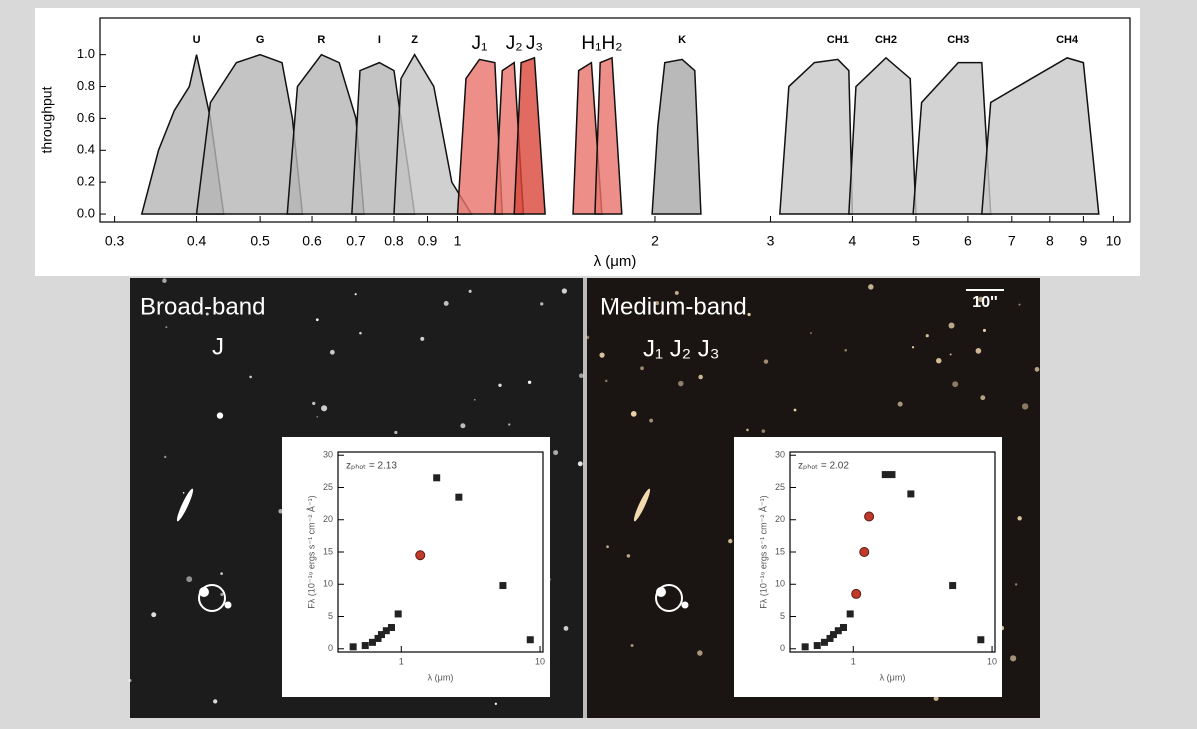  I want to click on target-ring, so click(212, 598).